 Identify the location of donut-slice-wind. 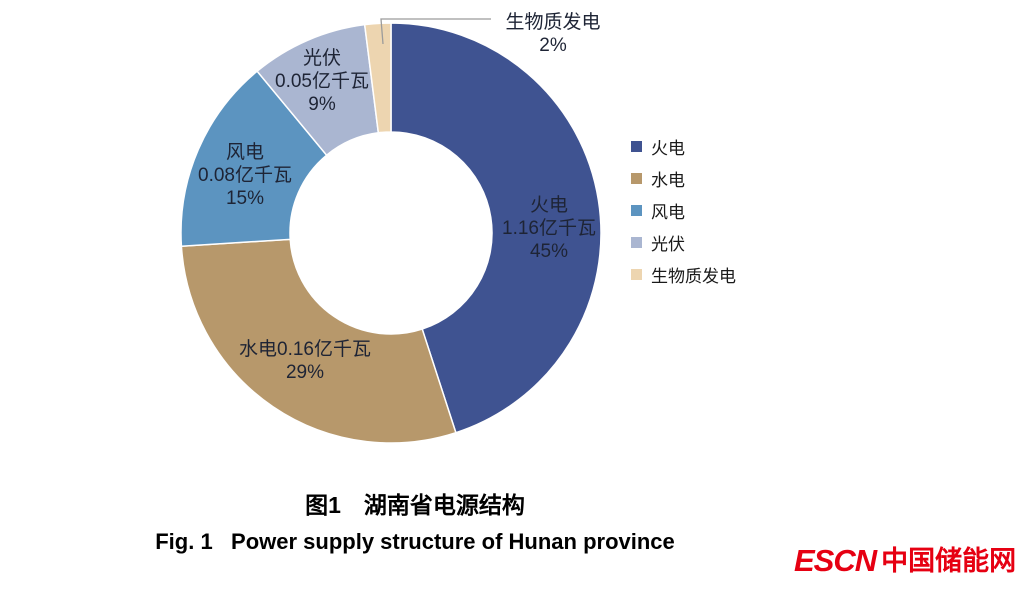
(254, 158).